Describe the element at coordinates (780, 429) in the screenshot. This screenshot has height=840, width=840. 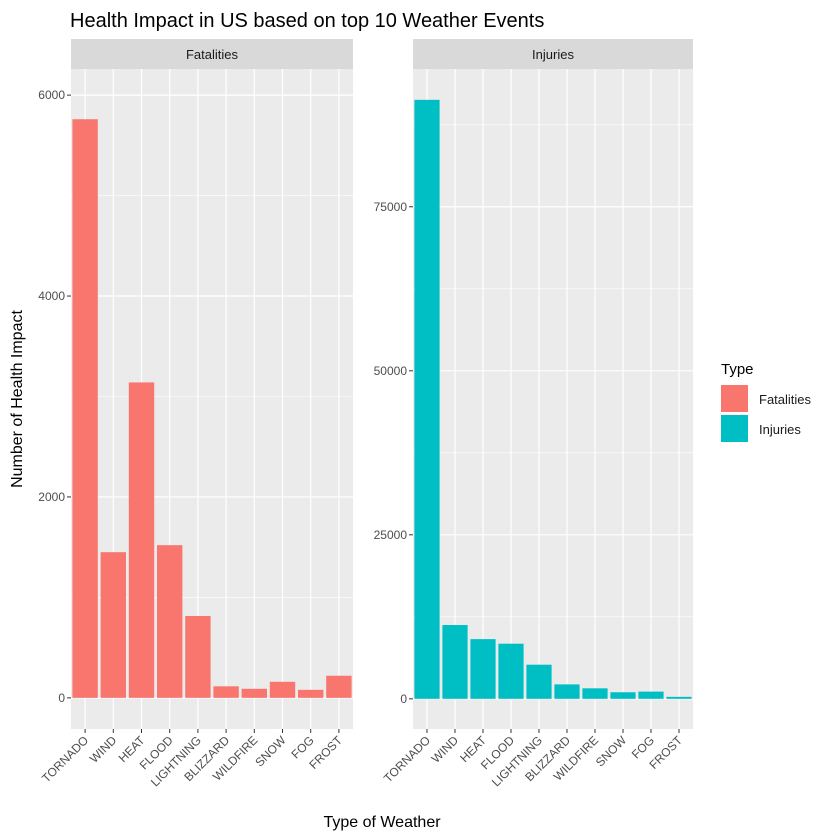
I see `legend-label-injuries: Injuries` at that location.